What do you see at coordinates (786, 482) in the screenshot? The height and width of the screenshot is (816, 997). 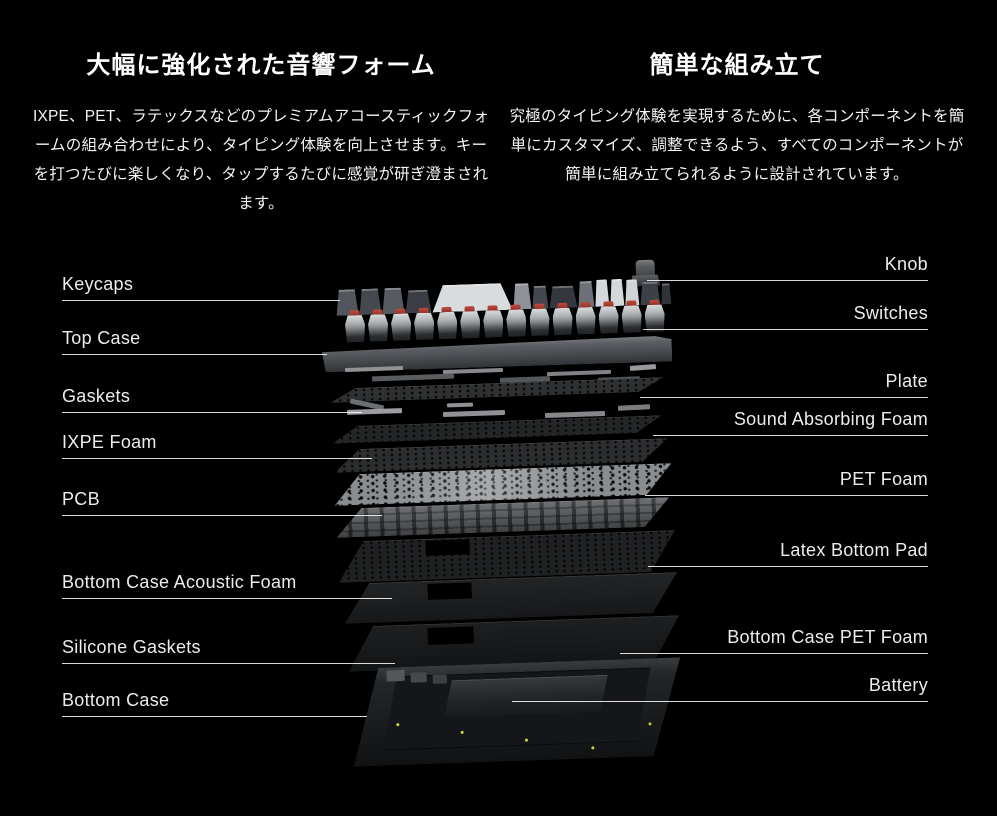 I see `callout-pet-foam: PET Foam` at bounding box center [786, 482].